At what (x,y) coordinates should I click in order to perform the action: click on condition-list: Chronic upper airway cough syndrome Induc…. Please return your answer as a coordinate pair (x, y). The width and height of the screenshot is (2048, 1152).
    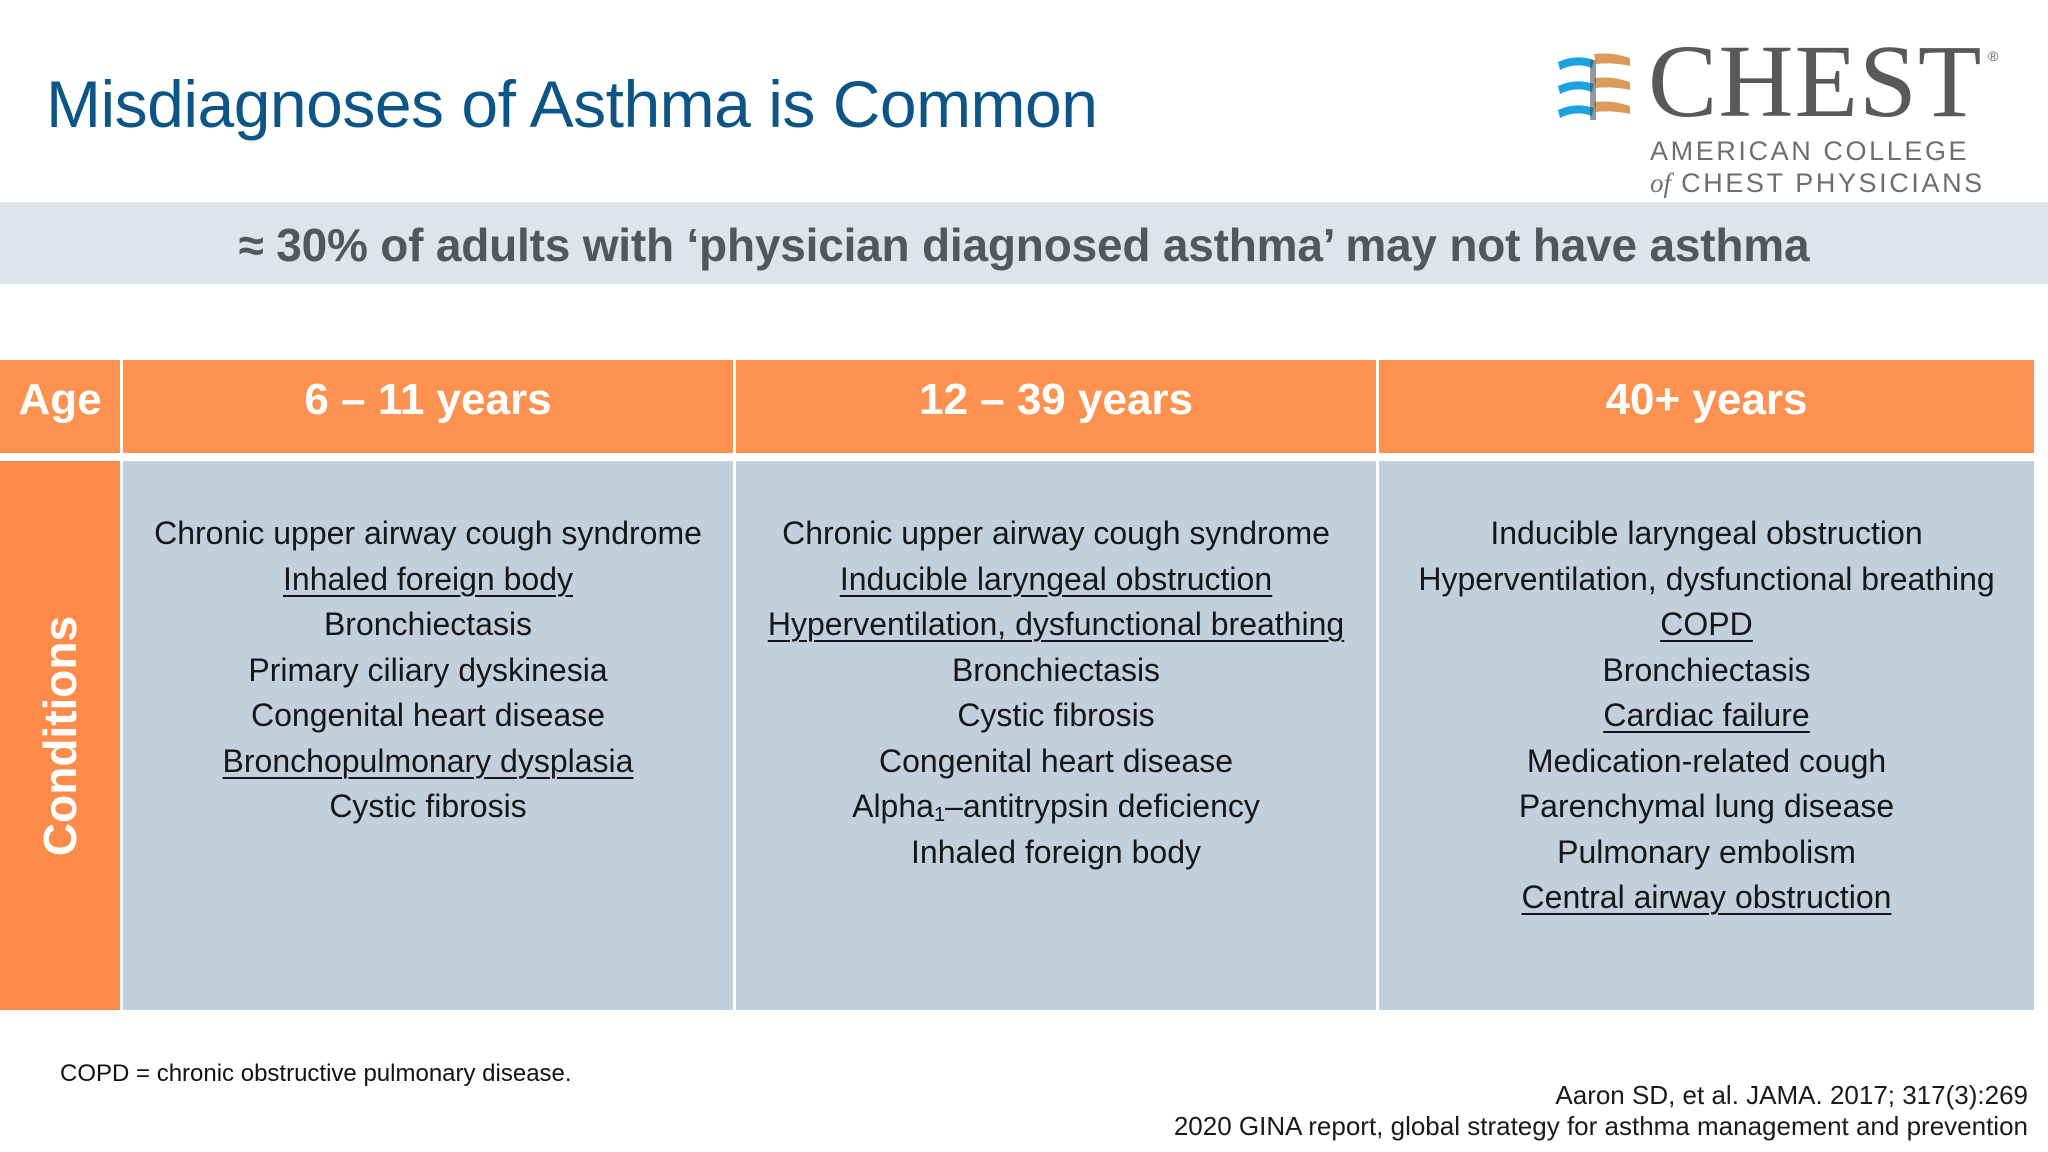
    Looking at the image, I should click on (1056, 693).